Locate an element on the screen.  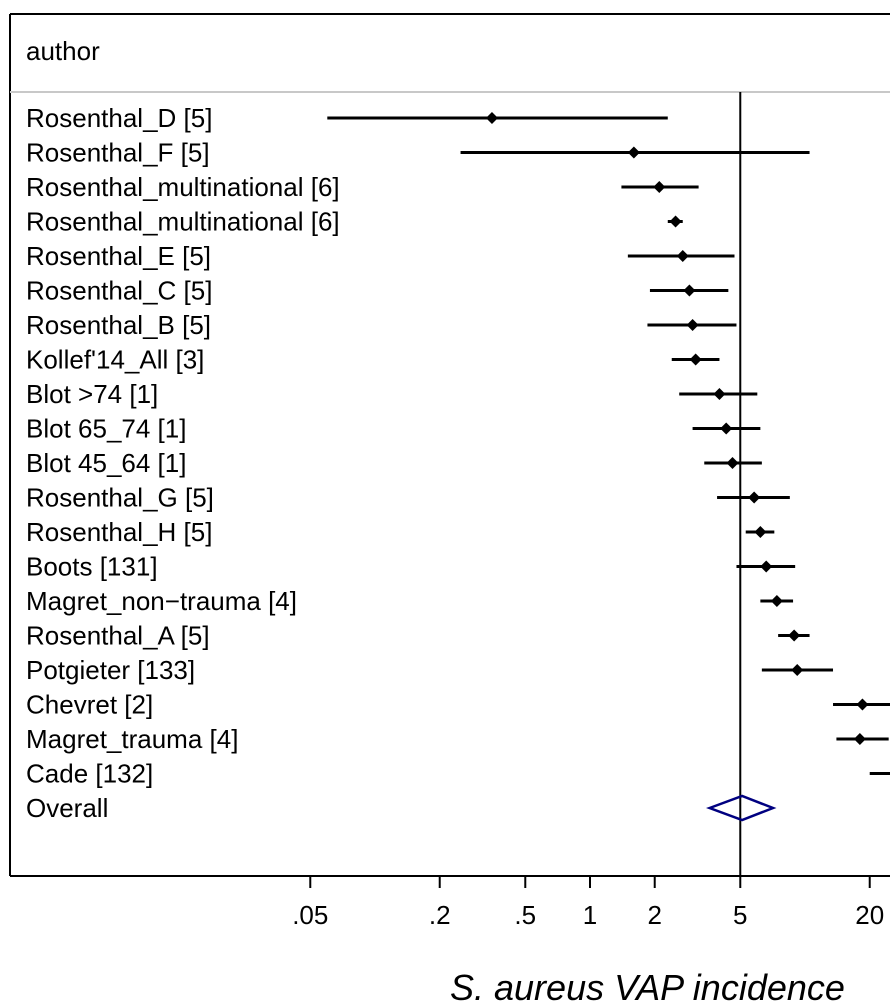
study-label: Magret_trauma [4] is located at coordinates (132, 739).